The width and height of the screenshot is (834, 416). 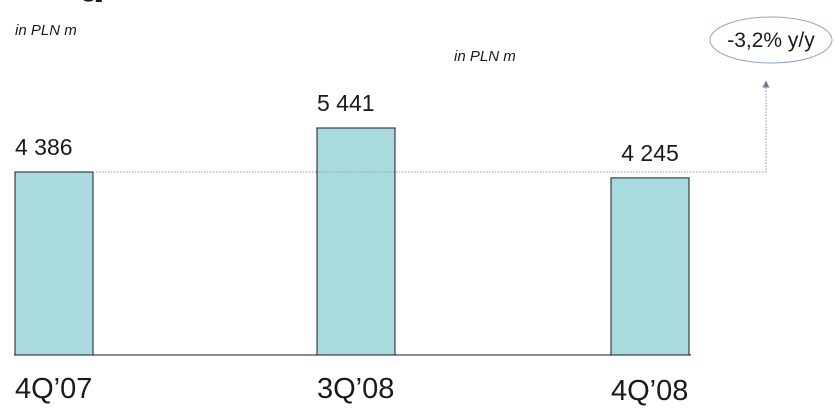 What do you see at coordinates (346, 103) in the screenshot?
I see `value-label-2: 5 441` at bounding box center [346, 103].